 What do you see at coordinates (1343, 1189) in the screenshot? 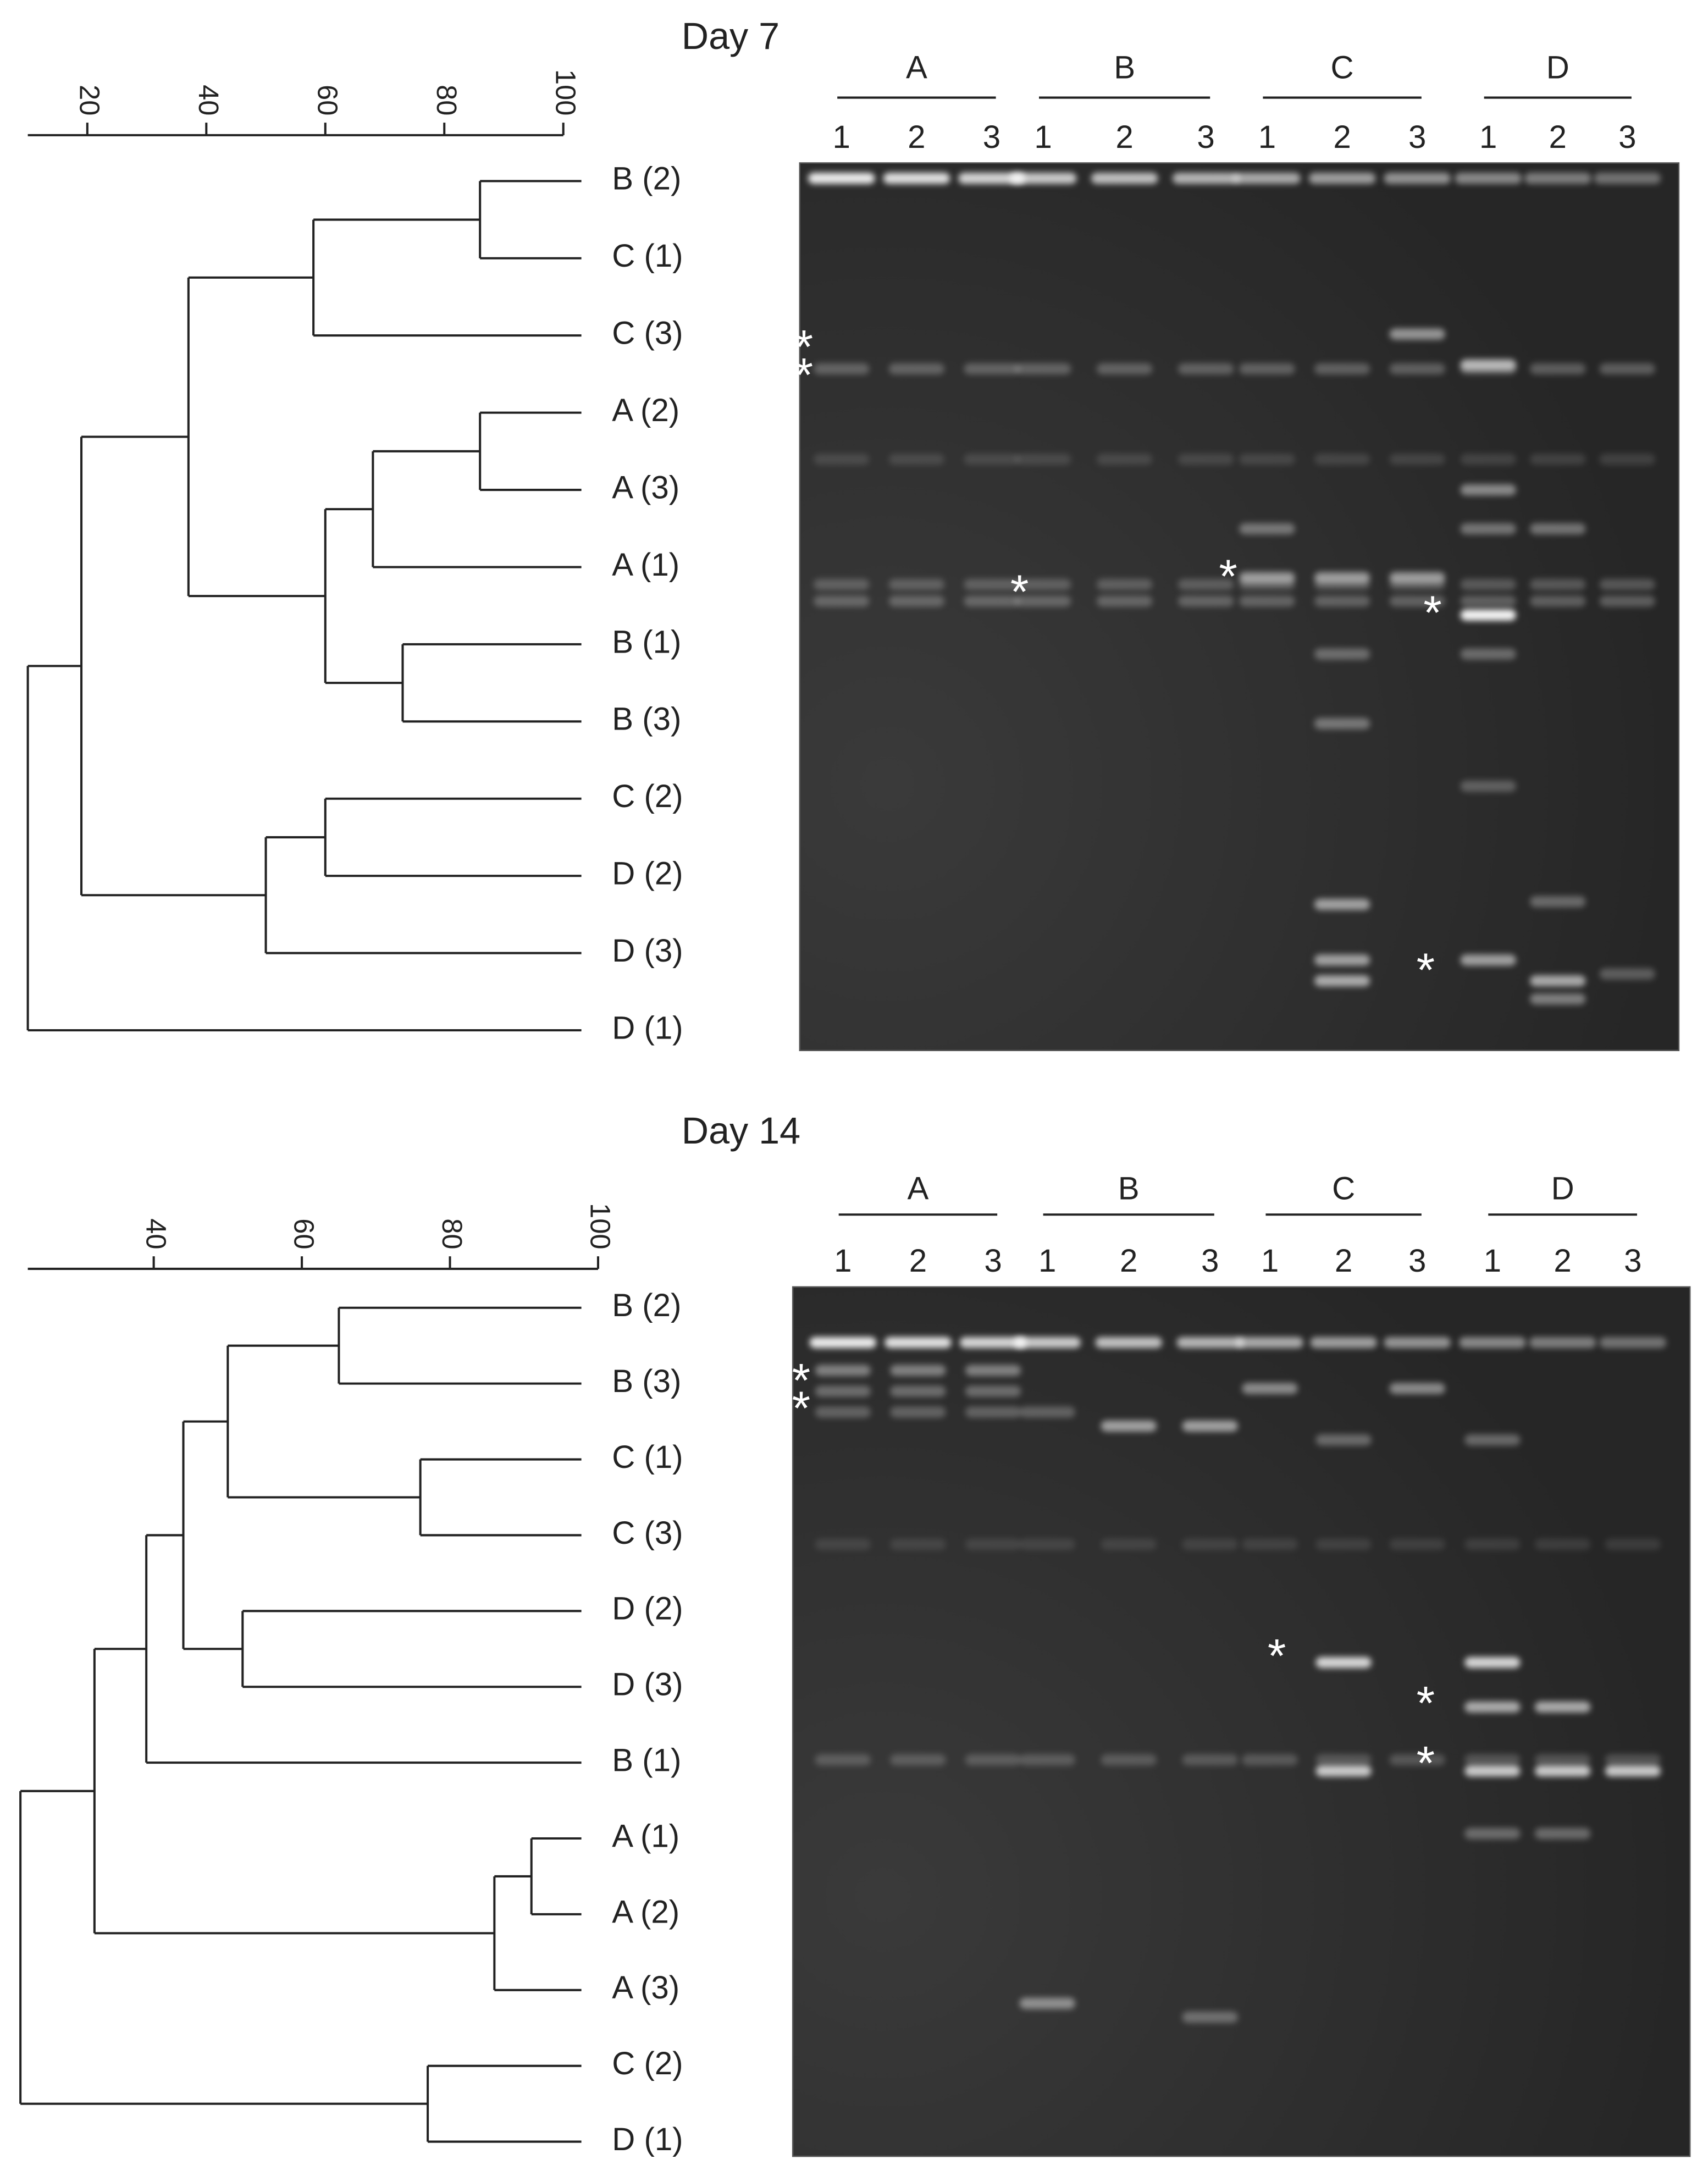
I see `lane-group-label: C` at bounding box center [1343, 1189].